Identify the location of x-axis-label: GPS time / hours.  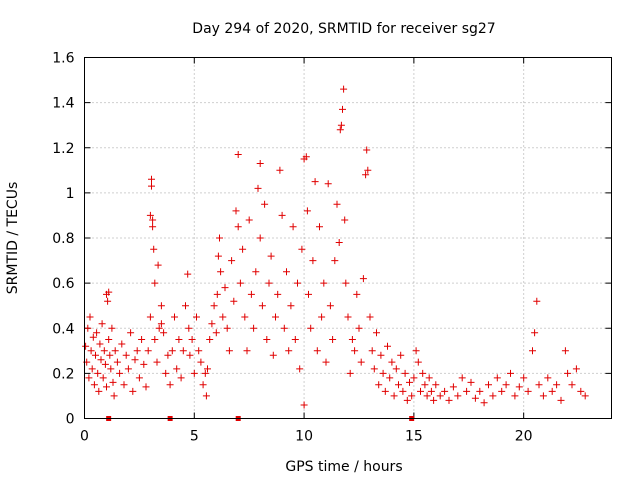
(343, 467).